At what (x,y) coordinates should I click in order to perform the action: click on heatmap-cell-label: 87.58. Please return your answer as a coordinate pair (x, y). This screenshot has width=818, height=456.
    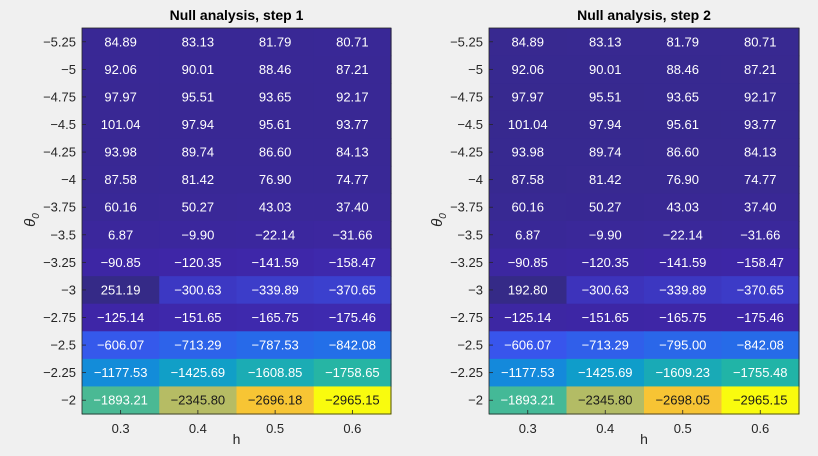
    Looking at the image, I should click on (527, 179).